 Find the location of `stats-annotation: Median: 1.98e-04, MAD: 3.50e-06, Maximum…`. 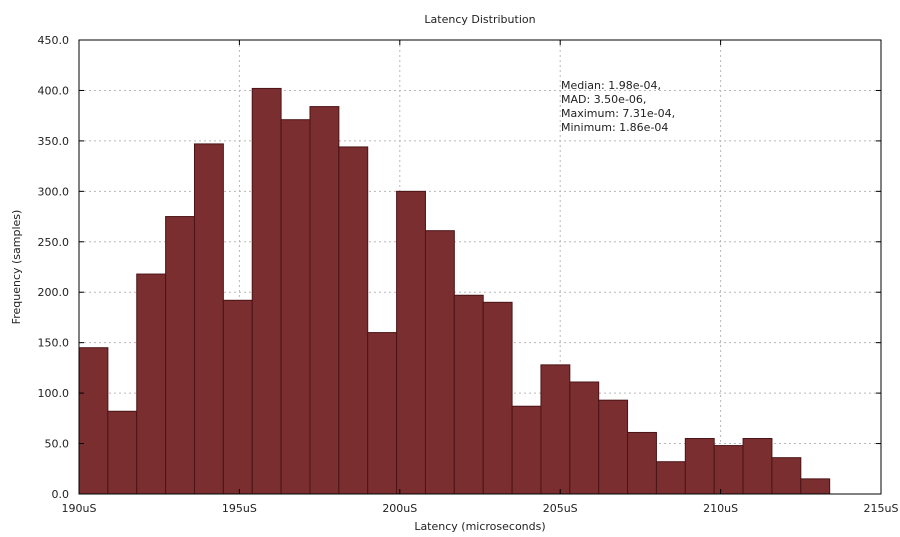

stats-annotation: Median: 1.98e-04, MAD: 3.50e-06, Maximum… is located at coordinates (618, 106).